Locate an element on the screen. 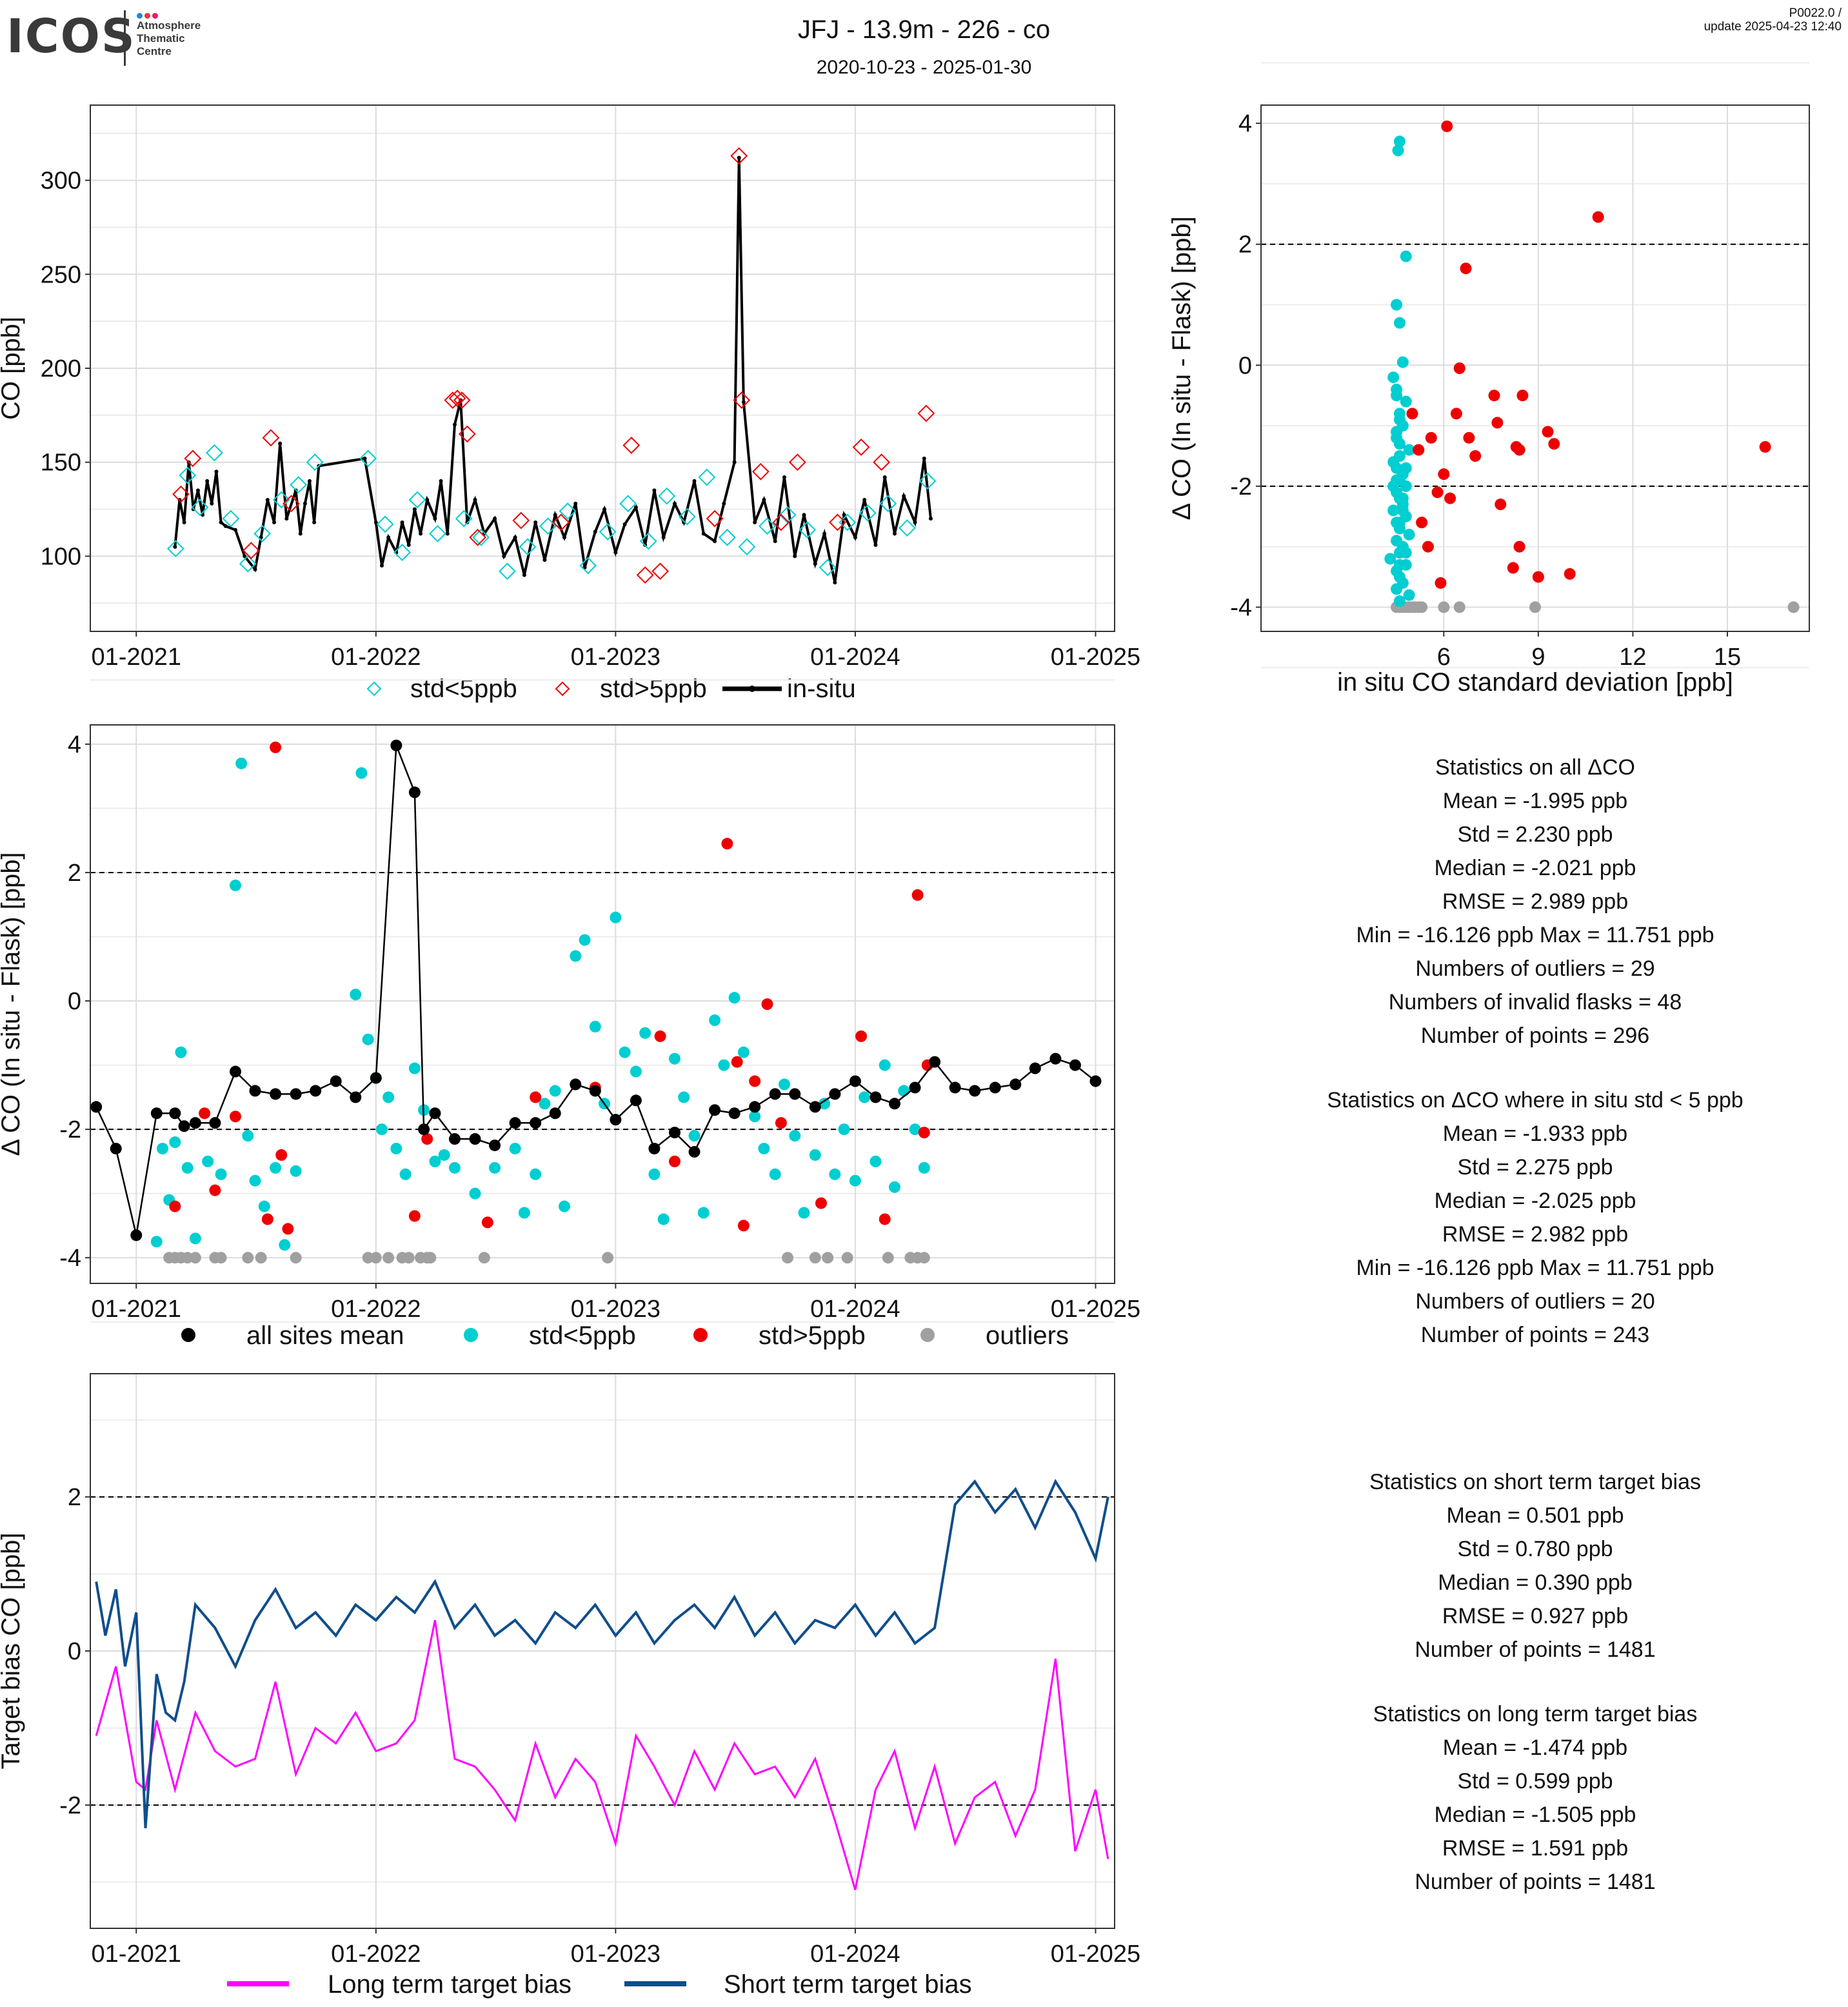 The width and height of the screenshot is (1848, 2007). x-tick-label: 01-2025 is located at coordinates (1095, 1954).